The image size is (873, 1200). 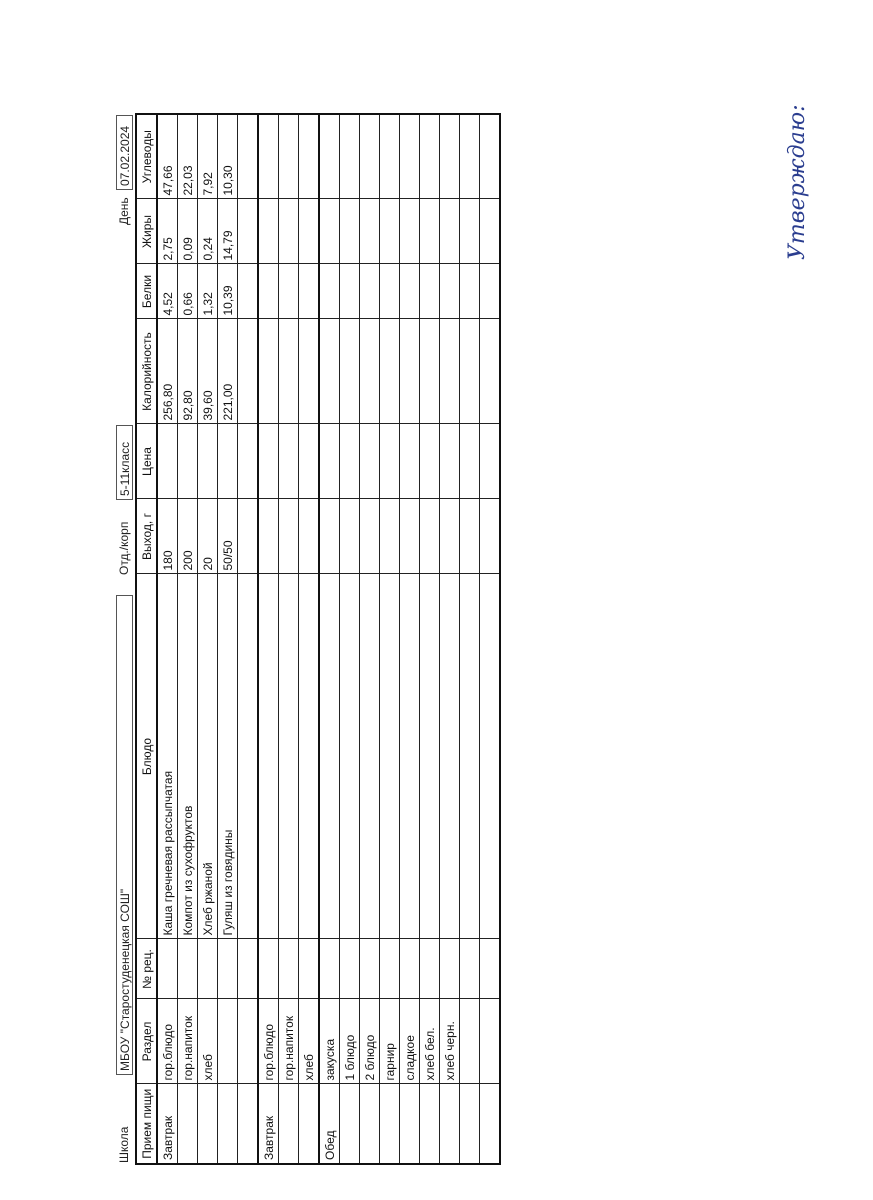 What do you see at coordinates (308, 1041) in the screenshot?
I see `cell: хлеб` at bounding box center [308, 1041].